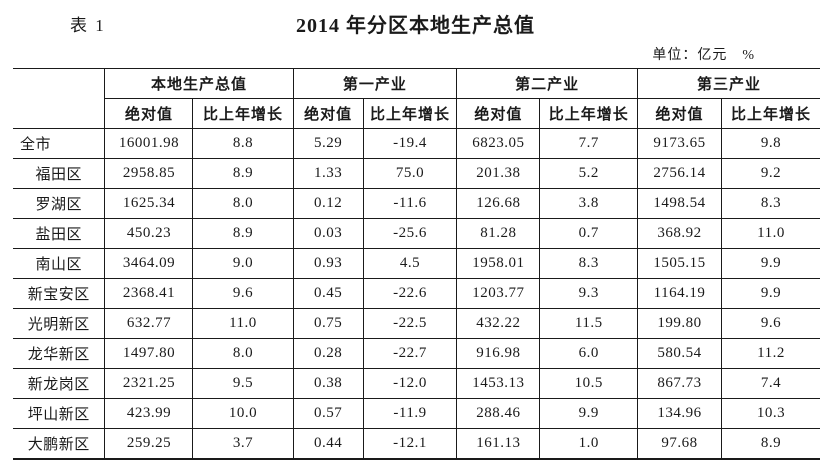  What do you see at coordinates (410, 263) in the screenshot?
I see `cell-primary-growth: 4.5` at bounding box center [410, 263].